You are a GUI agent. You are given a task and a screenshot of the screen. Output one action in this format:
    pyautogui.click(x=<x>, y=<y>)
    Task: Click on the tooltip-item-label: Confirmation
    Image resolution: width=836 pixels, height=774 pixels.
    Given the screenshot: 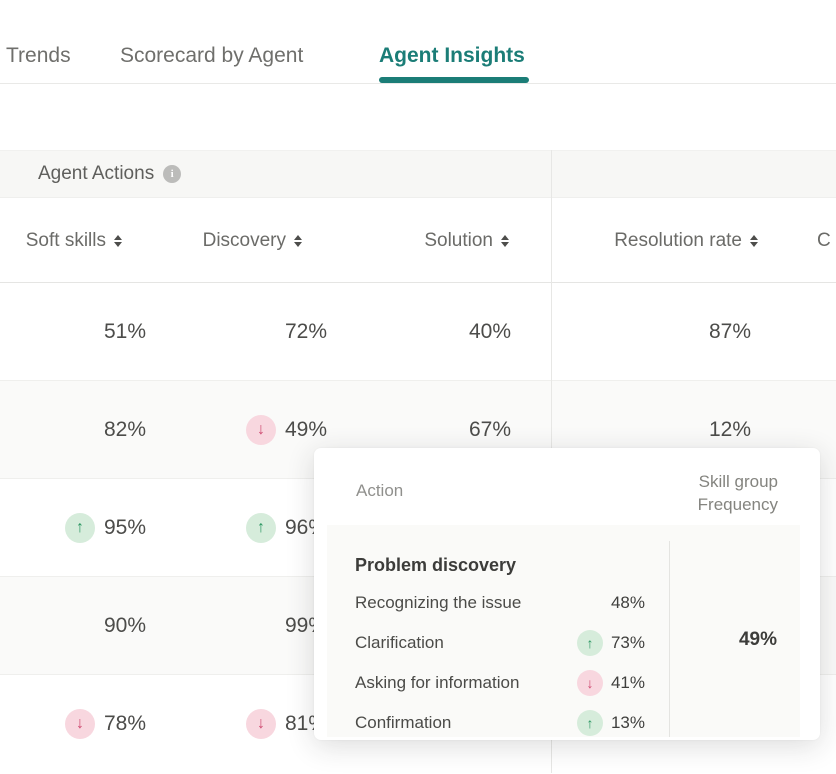 What is the action you would take?
    pyautogui.click(x=403, y=722)
    